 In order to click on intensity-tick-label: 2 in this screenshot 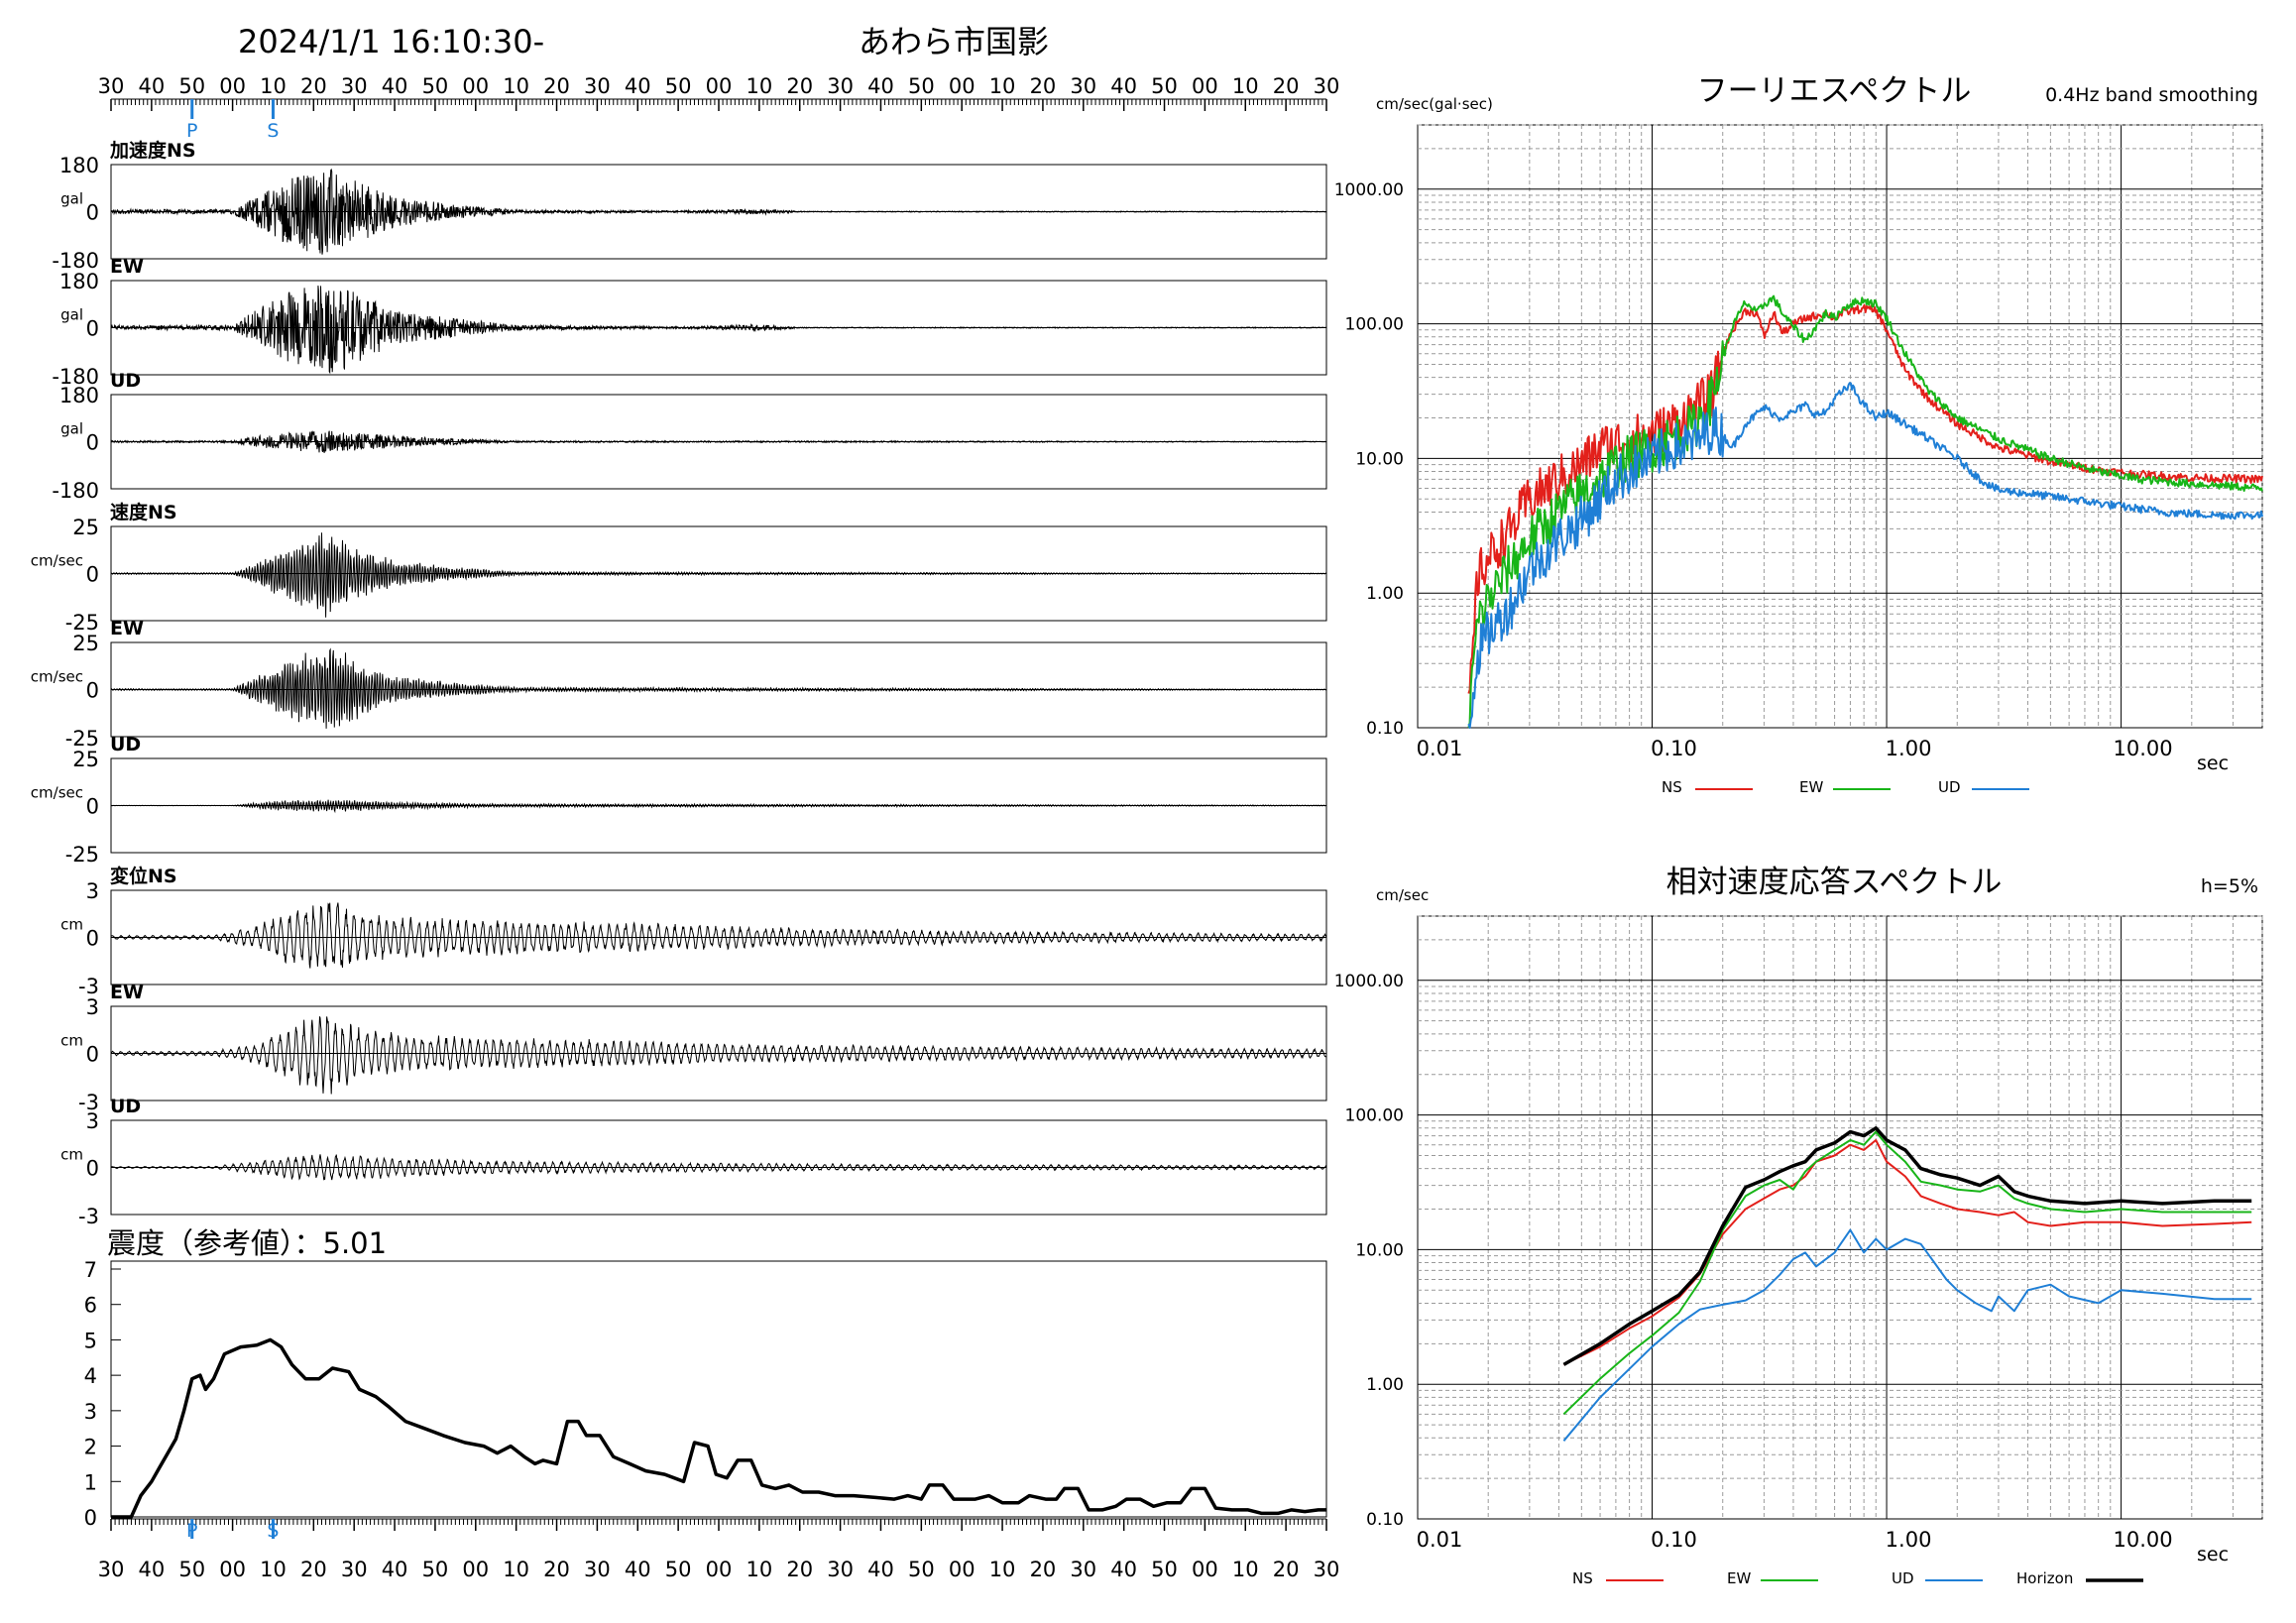, I will do `click(90, 1447)`.